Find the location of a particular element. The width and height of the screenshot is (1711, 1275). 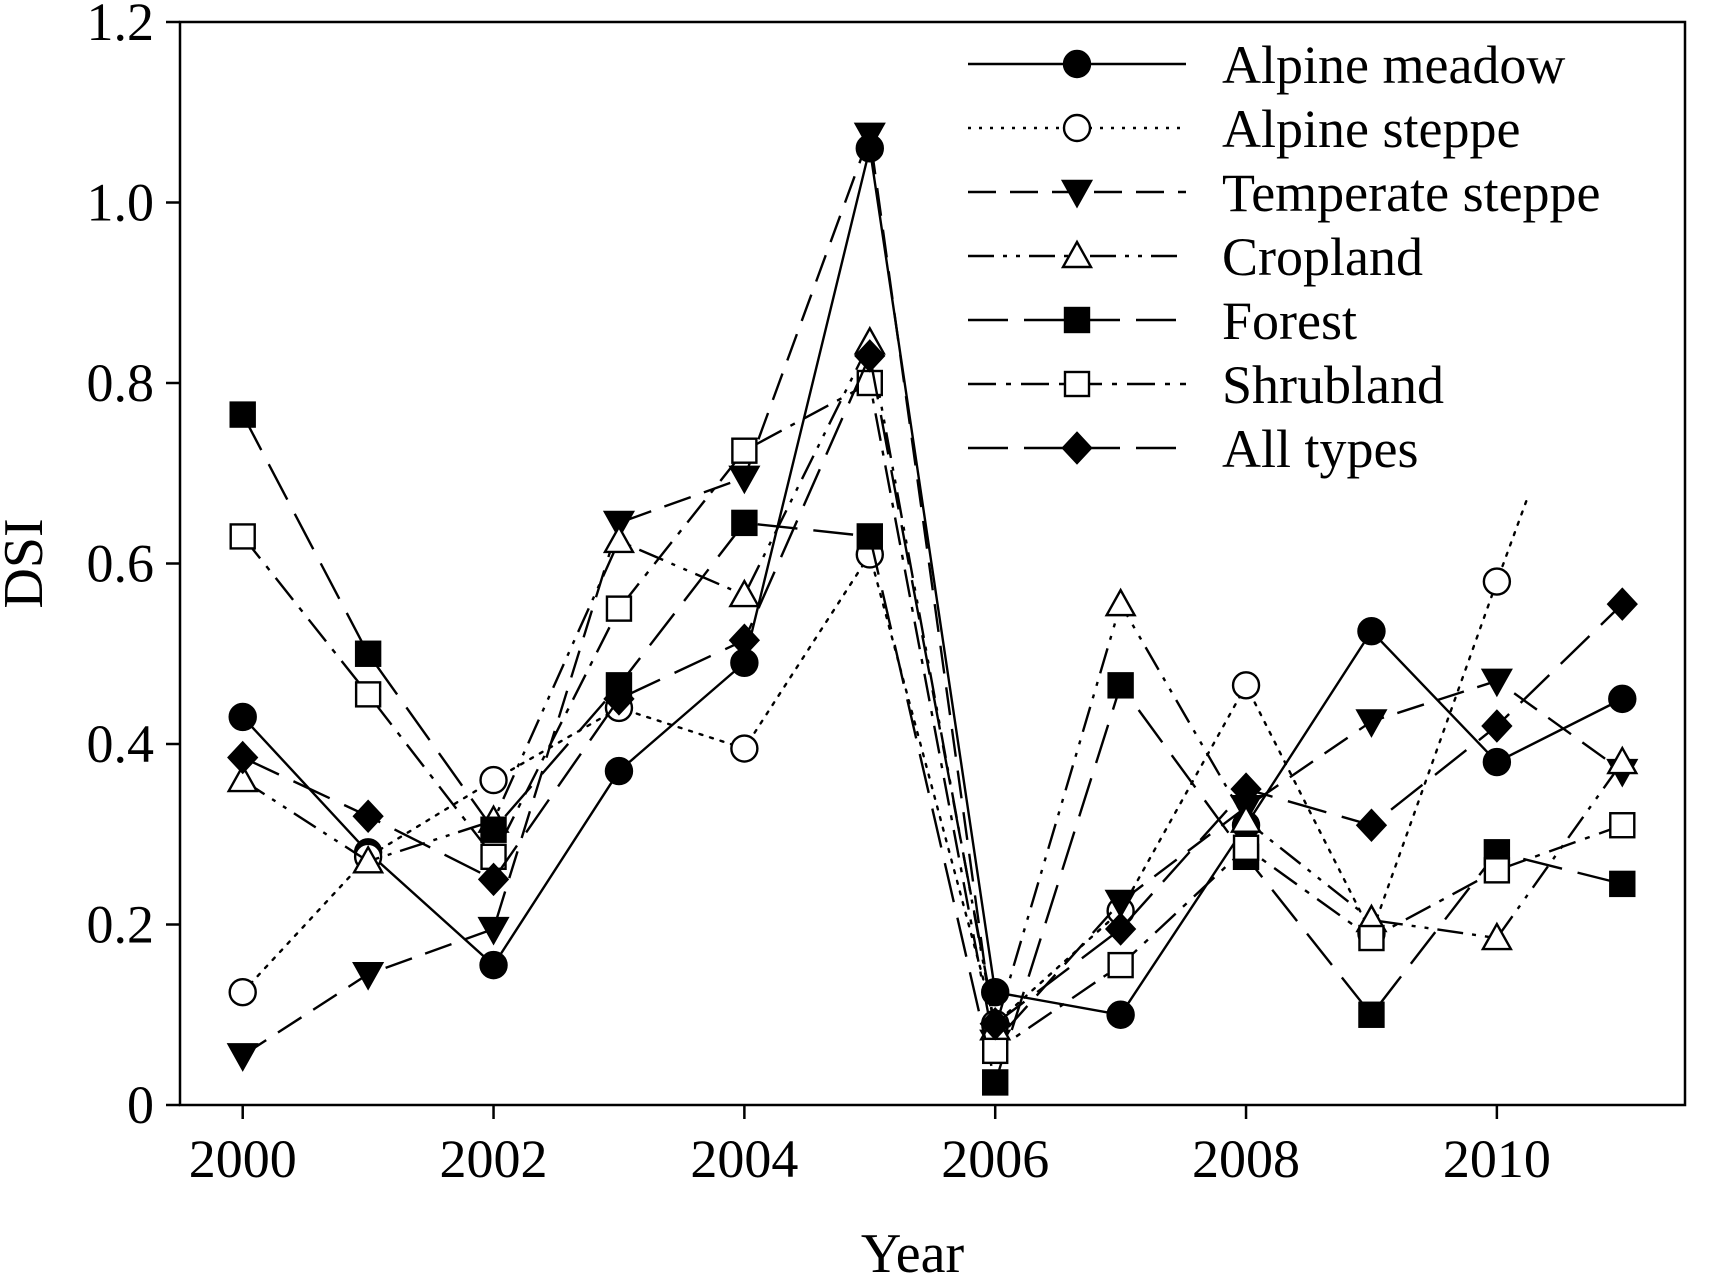

legend-item-temperate-steppe: Temperate steppe is located at coordinates (1284, 193).